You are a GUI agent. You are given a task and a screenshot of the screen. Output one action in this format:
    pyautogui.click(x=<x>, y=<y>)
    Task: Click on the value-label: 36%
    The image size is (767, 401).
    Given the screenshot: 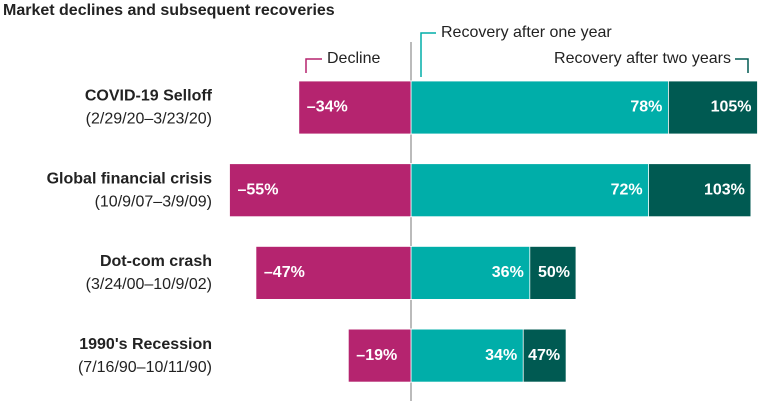 What is the action you would take?
    pyautogui.click(x=508, y=272)
    